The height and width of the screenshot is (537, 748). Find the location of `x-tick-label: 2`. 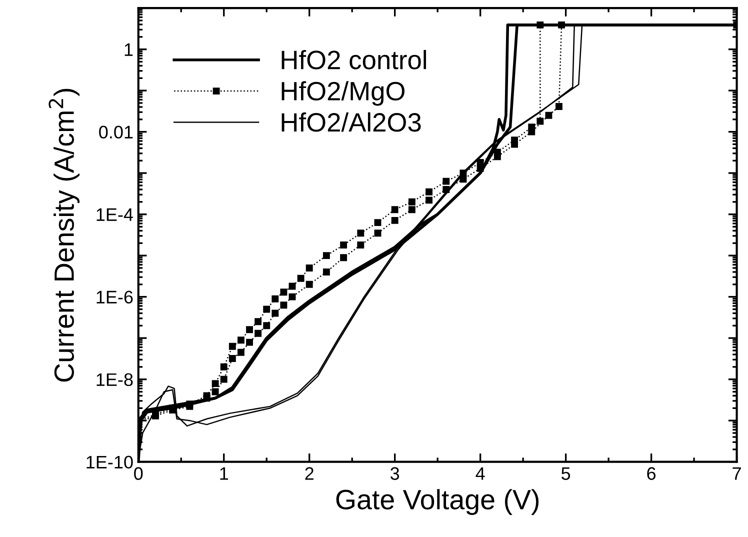

x-tick-label: 2 is located at coordinates (309, 473).